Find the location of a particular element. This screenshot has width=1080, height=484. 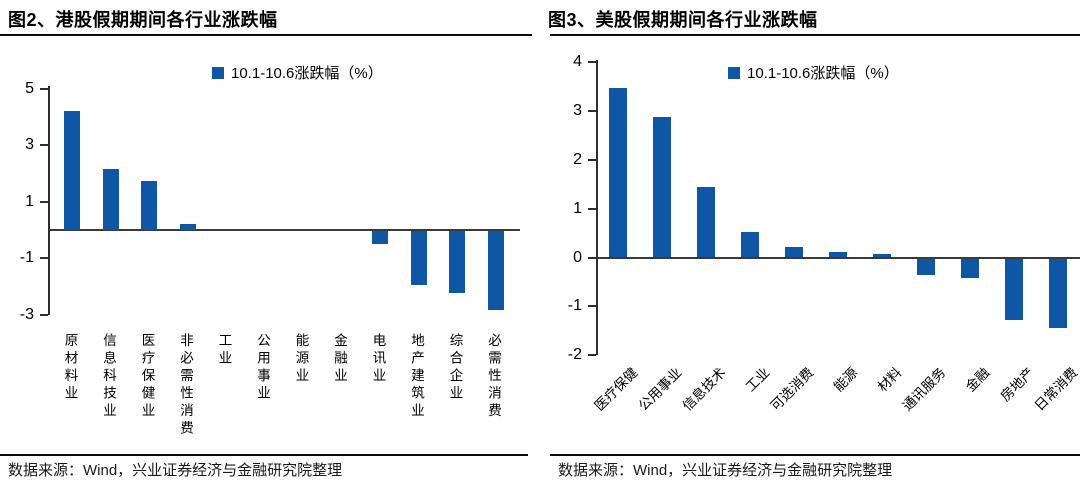

x-category-label: 原材料业 is located at coordinates (70, 368).